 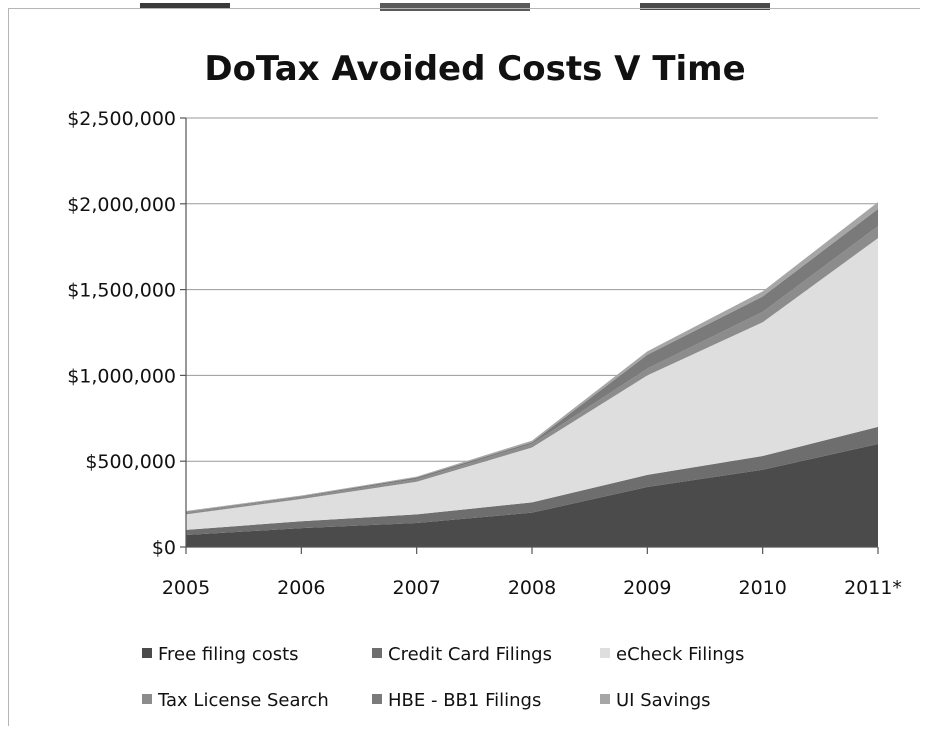 I want to click on x-tick-label: 2010, so click(x=762, y=588).